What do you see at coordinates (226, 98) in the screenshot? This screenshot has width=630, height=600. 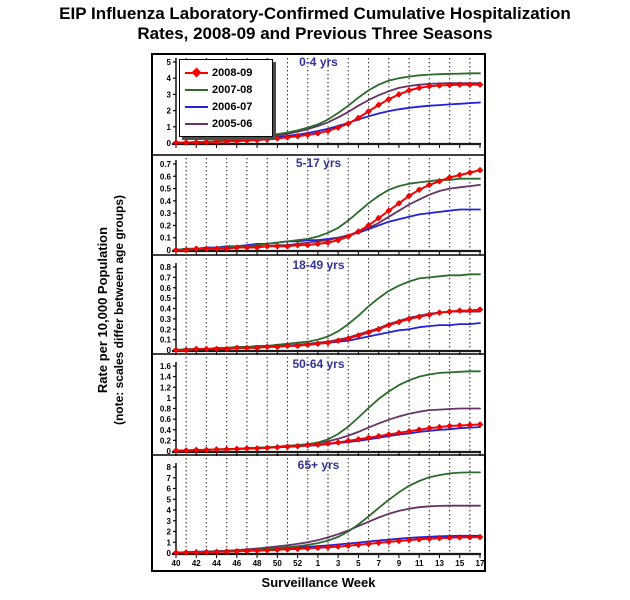 I see `legend: 2008-09 2007-08 2006-07 2005-06` at bounding box center [226, 98].